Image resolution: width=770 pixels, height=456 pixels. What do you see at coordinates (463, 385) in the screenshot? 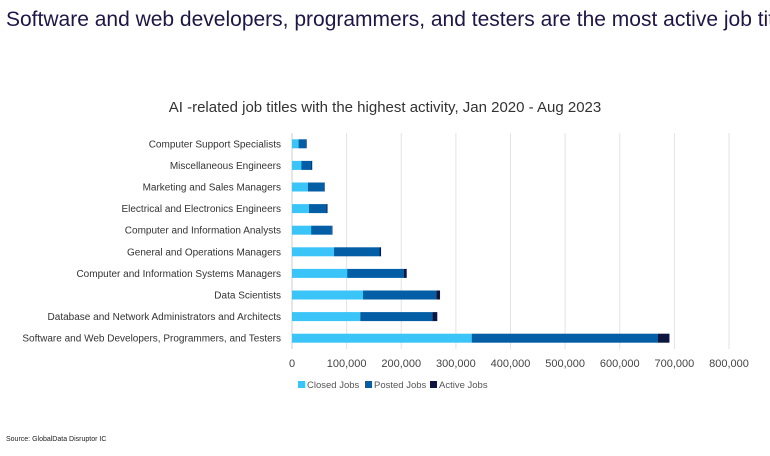
I see `legend-label: Active Jobs` at bounding box center [463, 385].